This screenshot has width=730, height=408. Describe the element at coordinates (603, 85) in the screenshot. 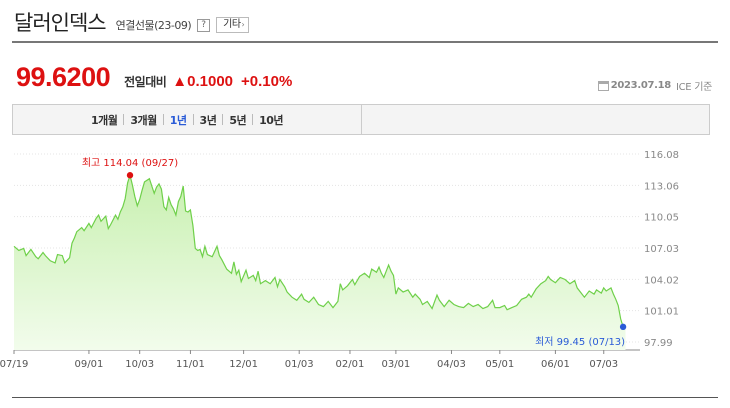

I see `calendar-icon` at that location.